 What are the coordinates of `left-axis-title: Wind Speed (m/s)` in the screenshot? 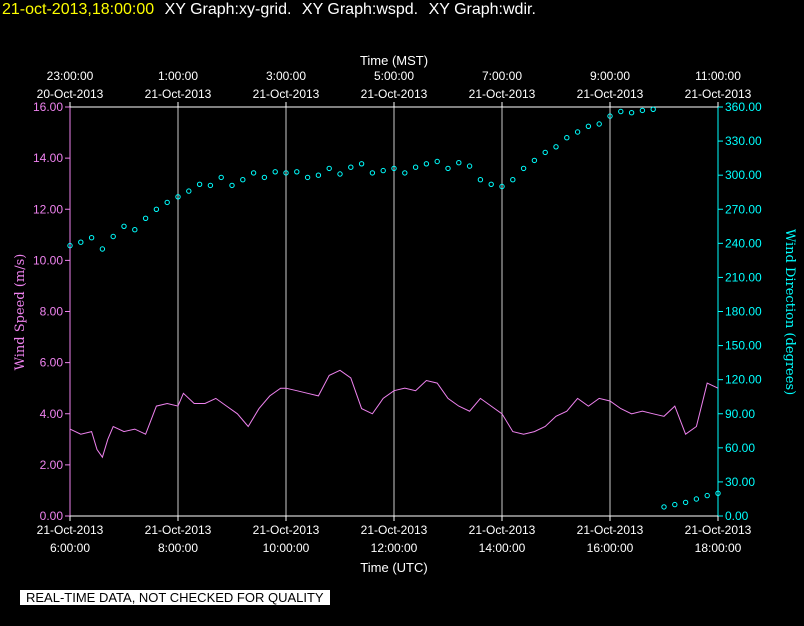 It's located at (20, 312).